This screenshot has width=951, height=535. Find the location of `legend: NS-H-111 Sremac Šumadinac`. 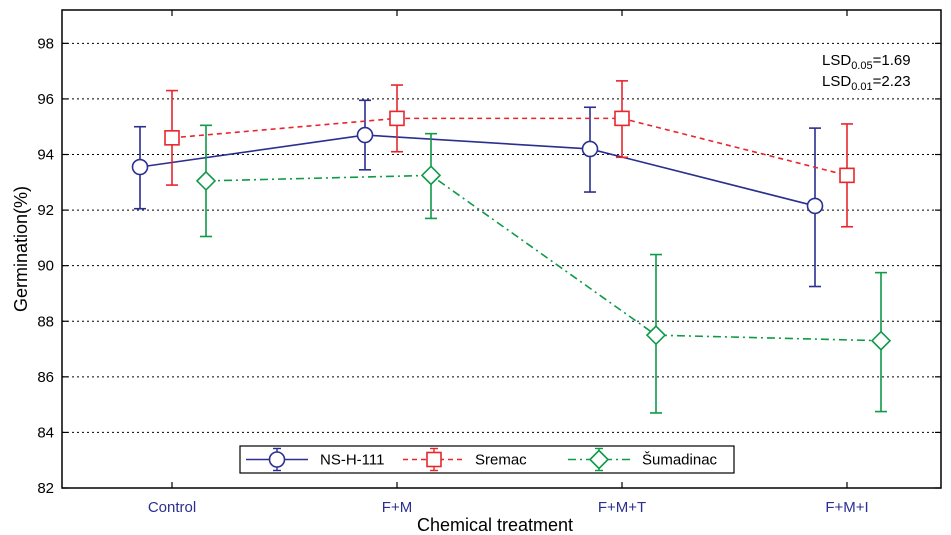

legend: NS-H-111 Sremac Šumadinac is located at coordinates (487, 459).